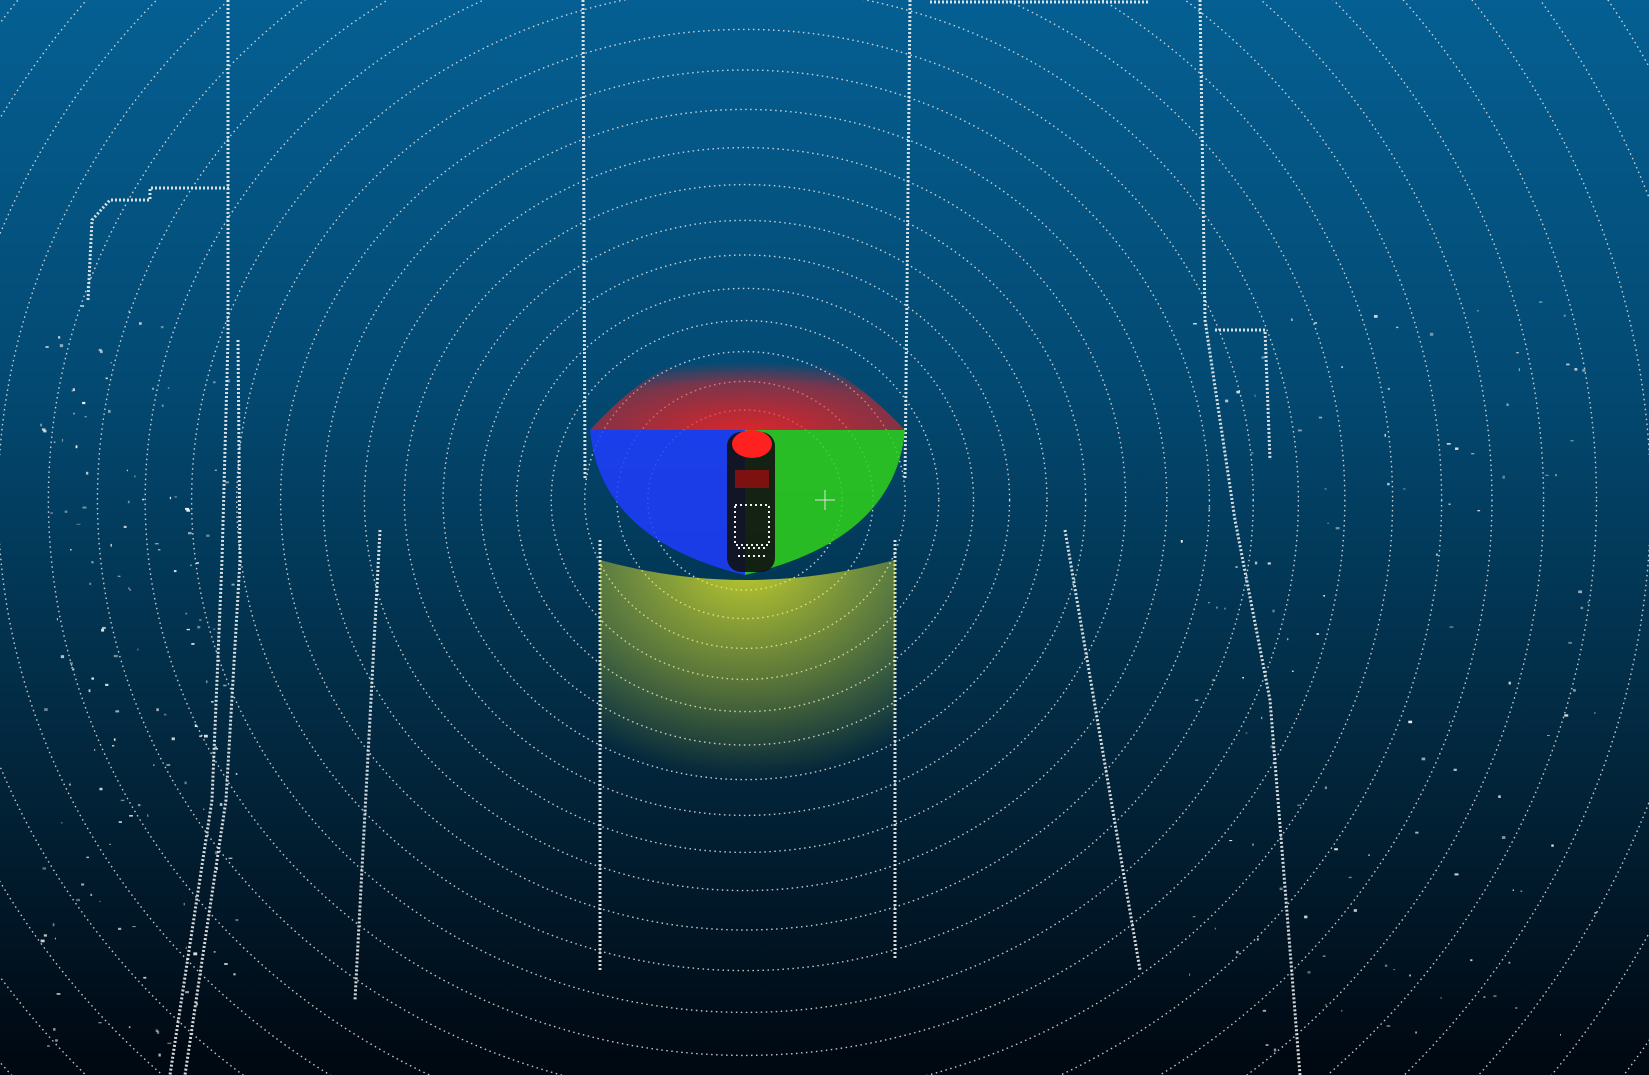  I want to click on left-curb, so click(199, 537).